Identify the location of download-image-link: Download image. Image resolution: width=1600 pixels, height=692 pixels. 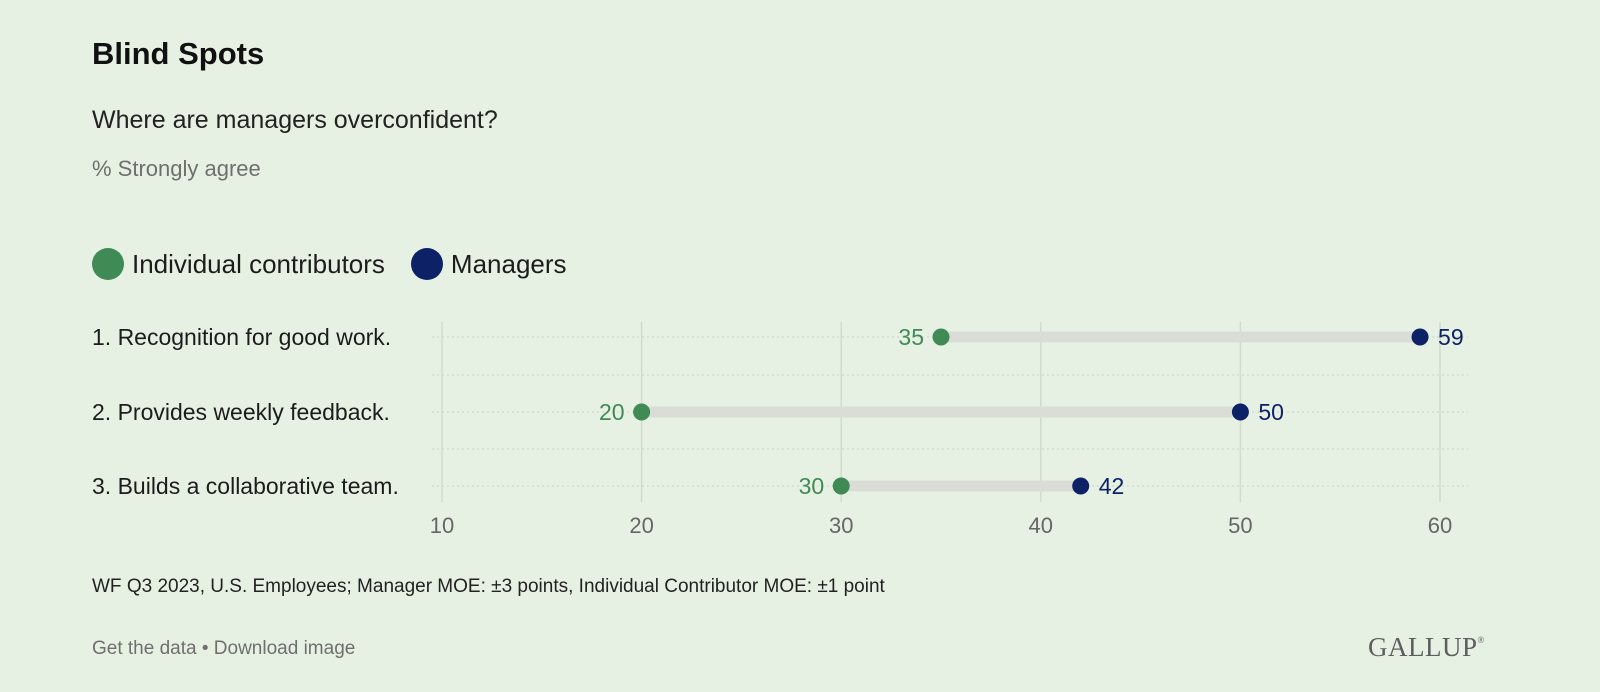
(284, 648).